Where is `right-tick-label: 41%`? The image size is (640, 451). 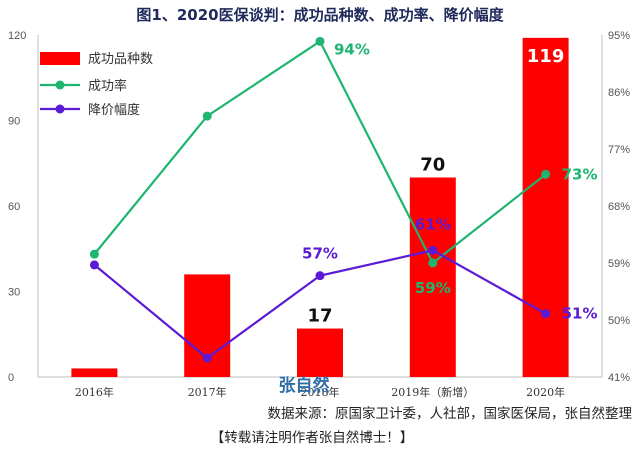
right-tick-label: 41% is located at coordinates (619, 378).